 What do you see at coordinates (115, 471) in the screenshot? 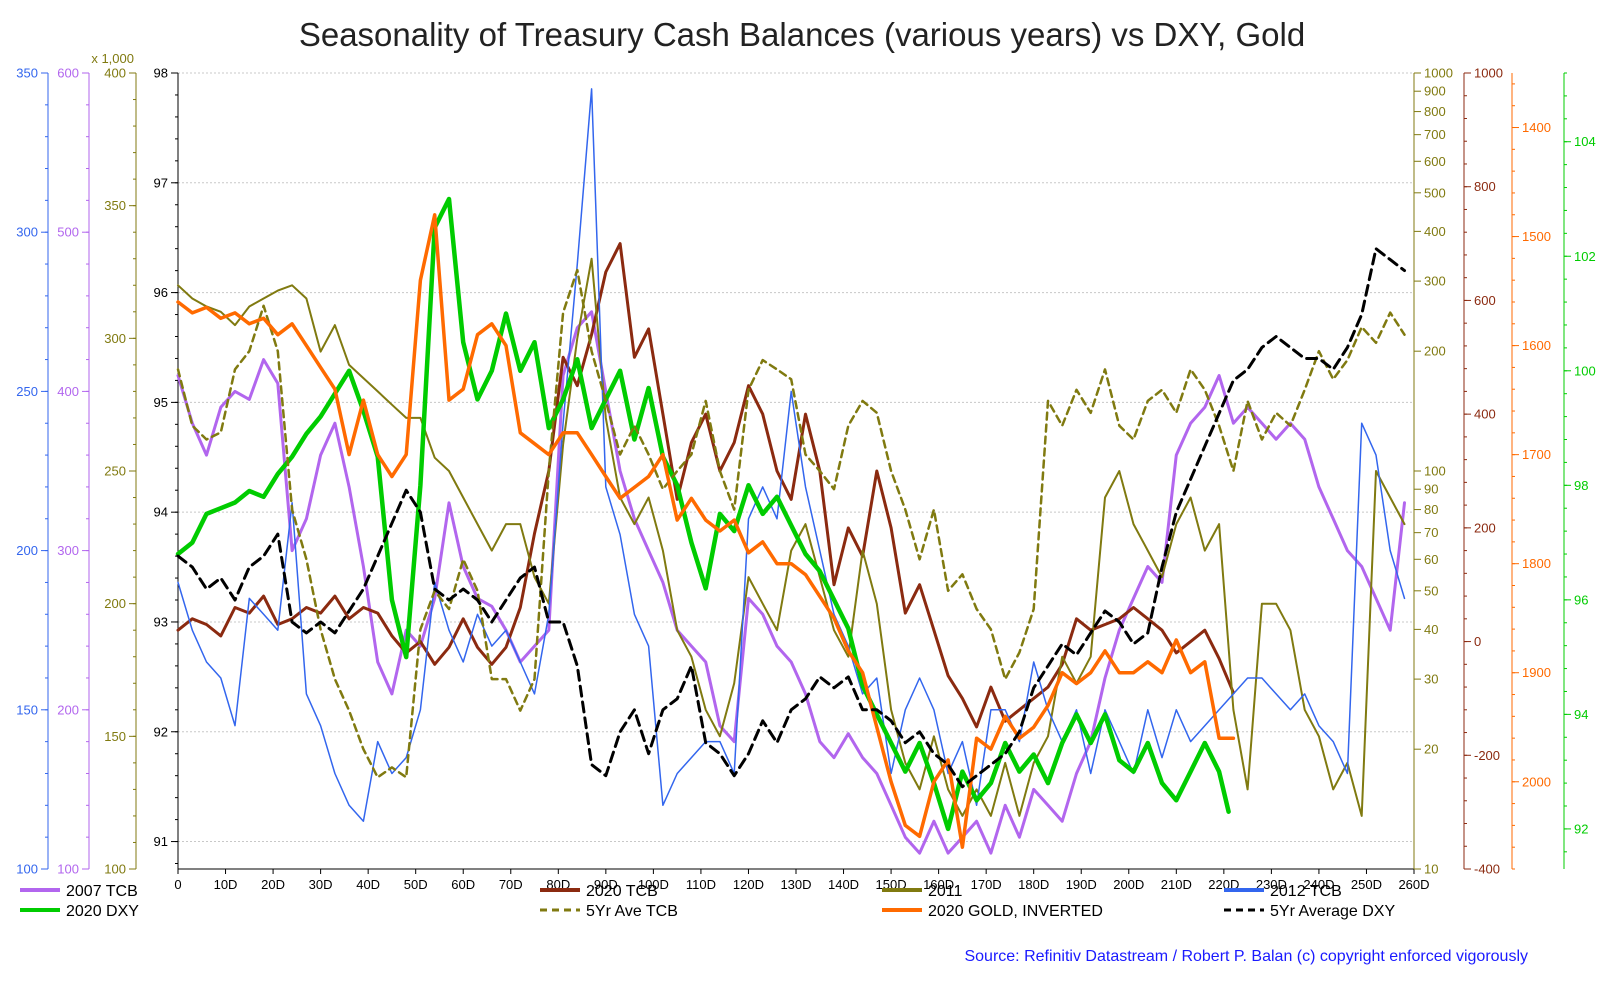
I see `tcb_2011-tick-label: 250` at bounding box center [115, 471].